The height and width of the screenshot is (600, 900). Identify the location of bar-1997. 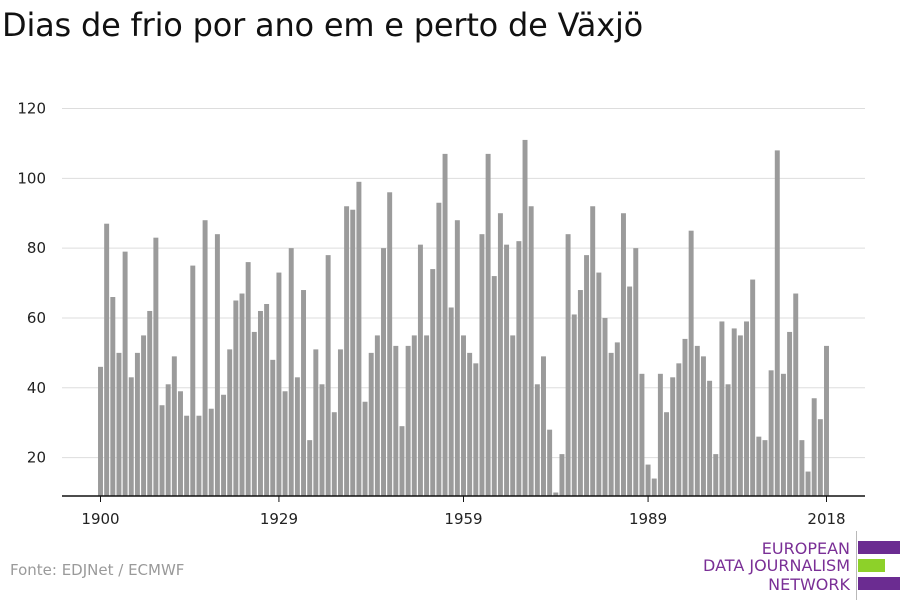
(697, 420).